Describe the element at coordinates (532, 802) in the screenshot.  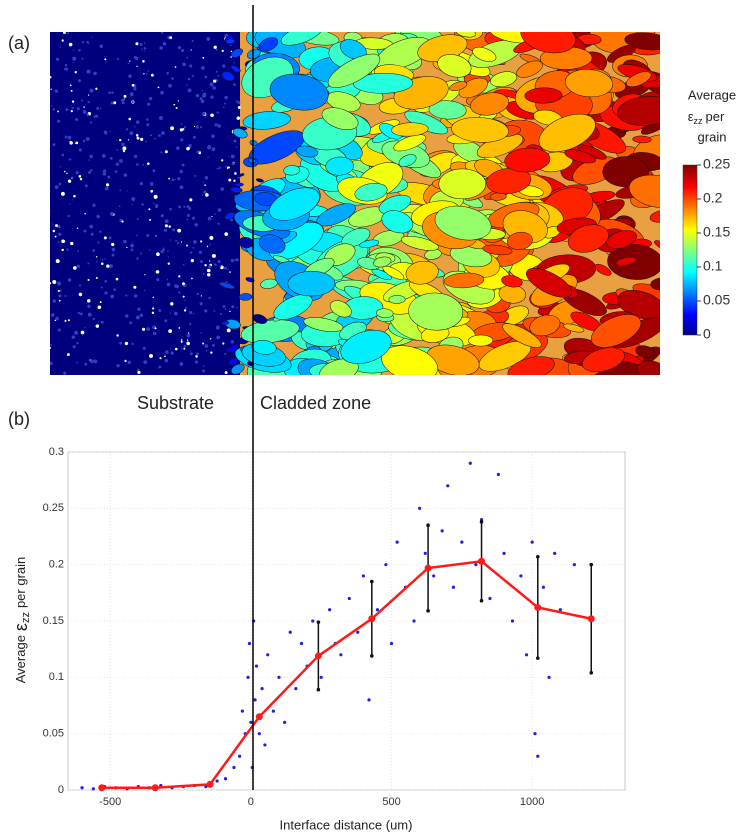
I see `x-tick-label: 1000` at that location.